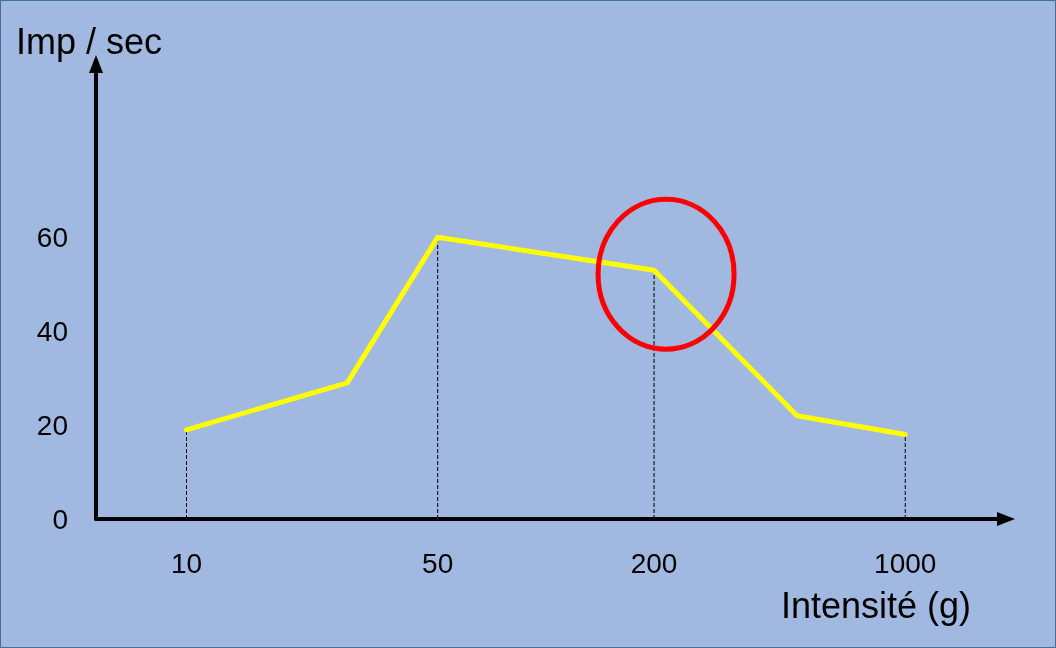  Describe the element at coordinates (52, 331) in the screenshot. I see `y-tick-label: 40` at that location.